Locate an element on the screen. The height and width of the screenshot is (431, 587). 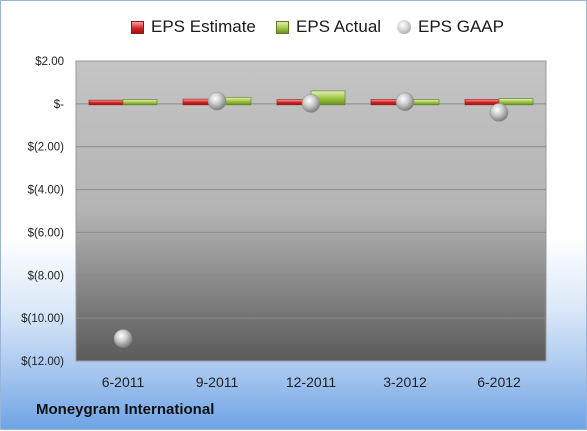
actual-swatch-icon is located at coordinates (282, 27).